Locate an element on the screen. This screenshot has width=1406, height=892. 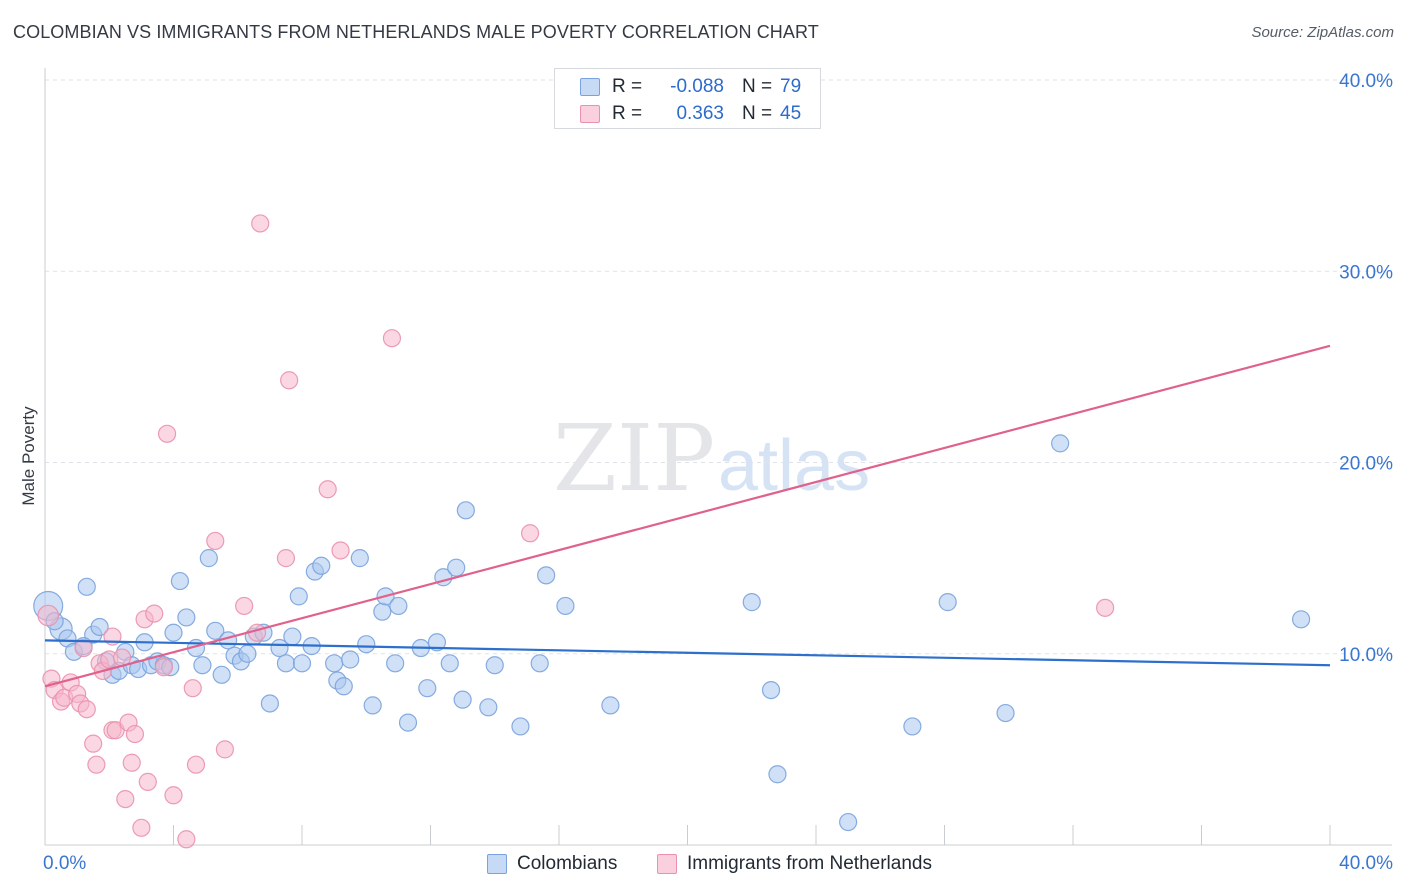
stats-legend: R = -0.088 N = 79 R = 0.363 N = 45 is located at coordinates (687, 98).